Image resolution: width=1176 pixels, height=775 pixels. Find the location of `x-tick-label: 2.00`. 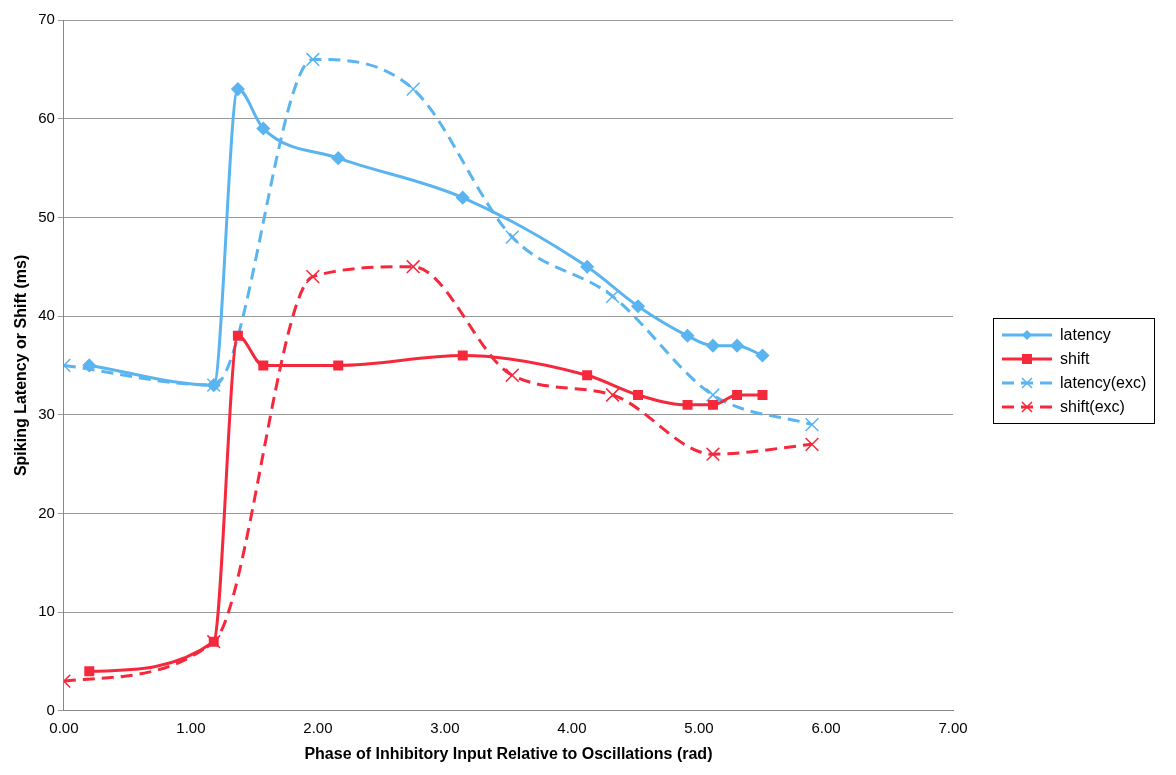

x-tick-label: 2.00 is located at coordinates (318, 727).